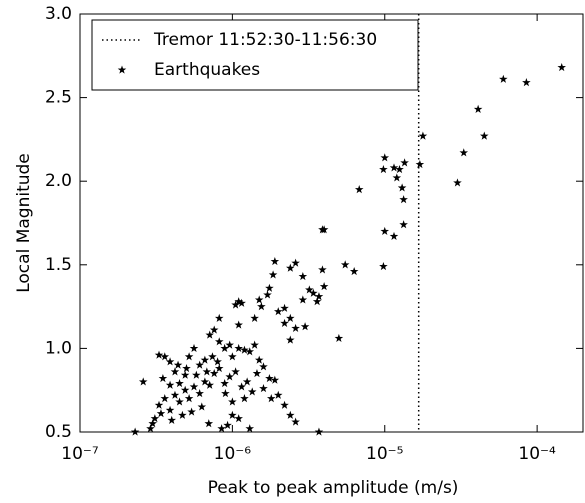 This screenshot has width=585, height=503. I want to click on y-tick-label: 2.0, so click(58, 181).